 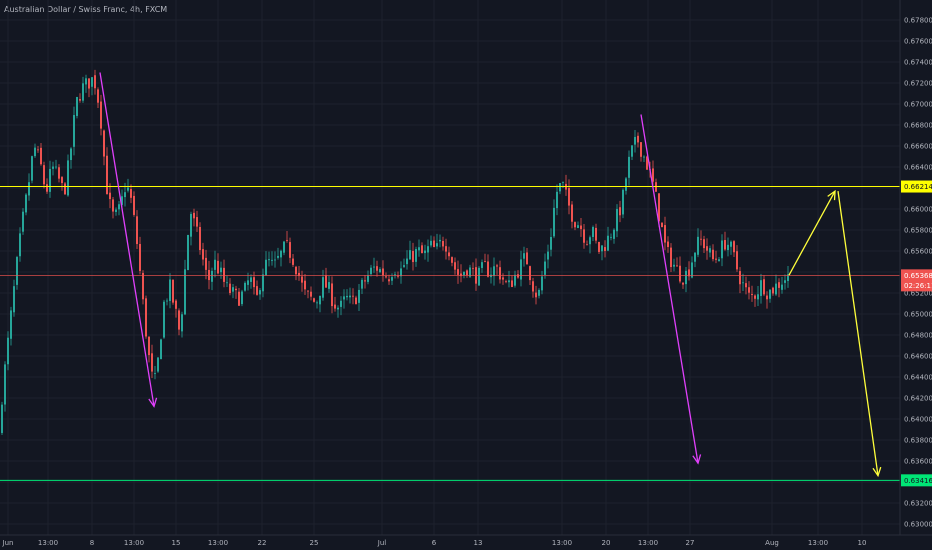 I want to click on y-tick-label: 0.64600, so click(x=918, y=357).